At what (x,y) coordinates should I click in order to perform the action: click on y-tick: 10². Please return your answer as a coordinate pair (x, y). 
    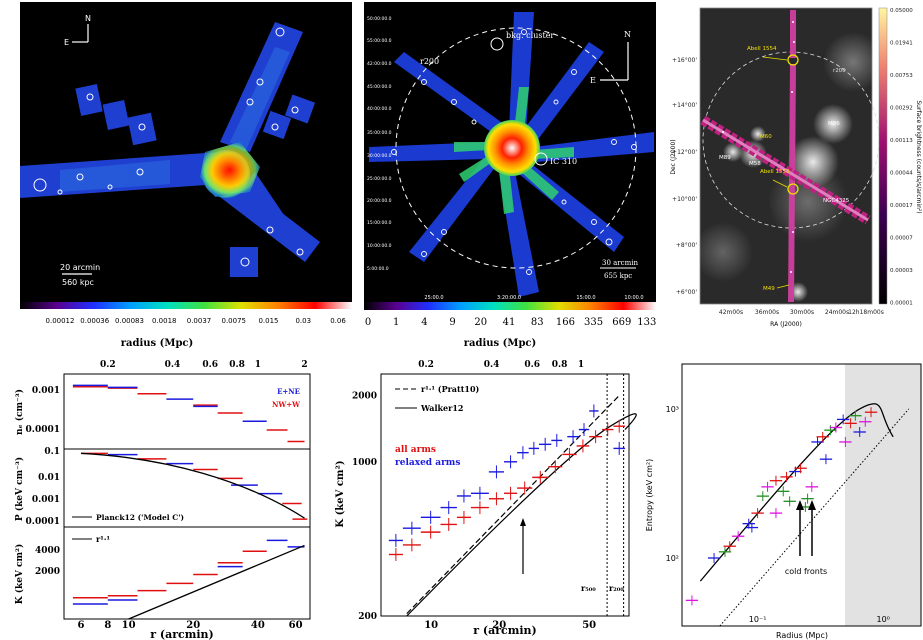
    Looking at the image, I should click on (672, 558).